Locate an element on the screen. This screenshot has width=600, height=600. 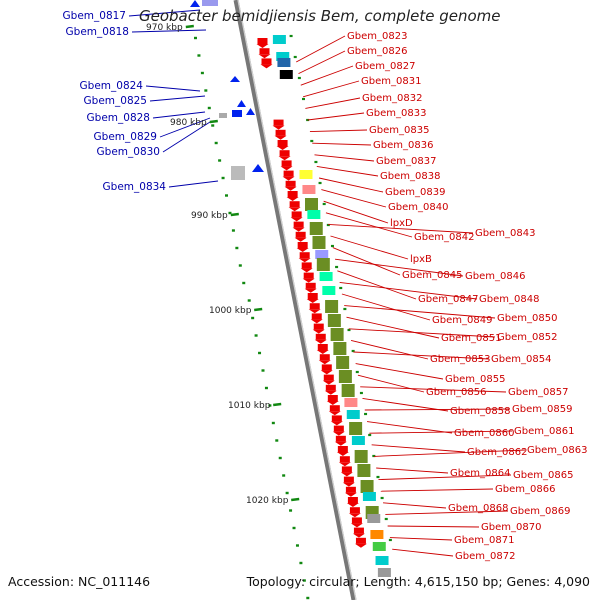
ruler-major-tick is located at coordinates (258, 309).